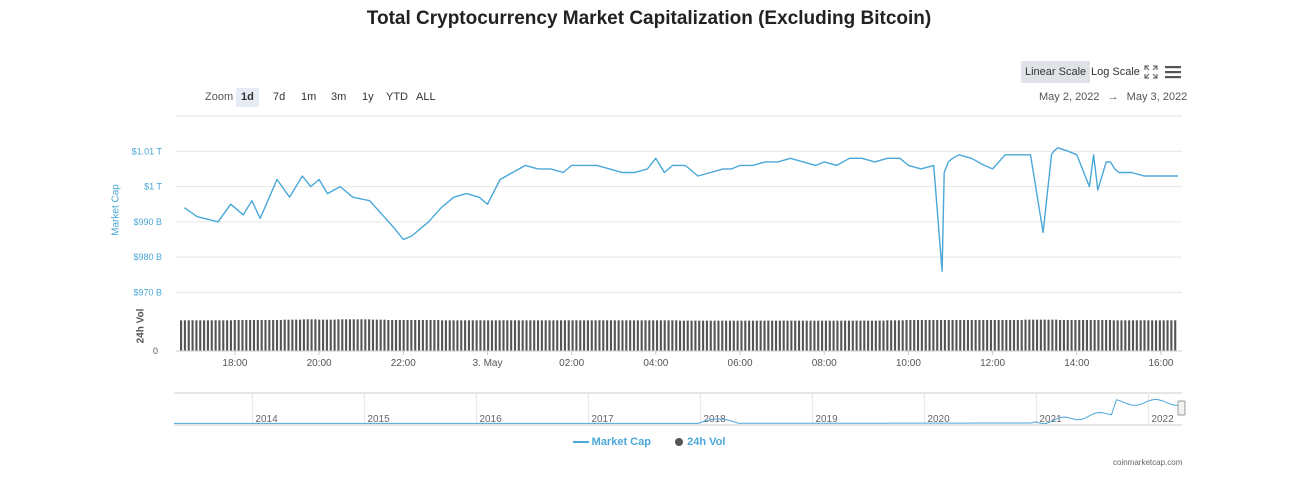 The height and width of the screenshot is (481, 1298). Describe the element at coordinates (147, 292) in the screenshot. I see `y-tick-label: $970 B` at that location.